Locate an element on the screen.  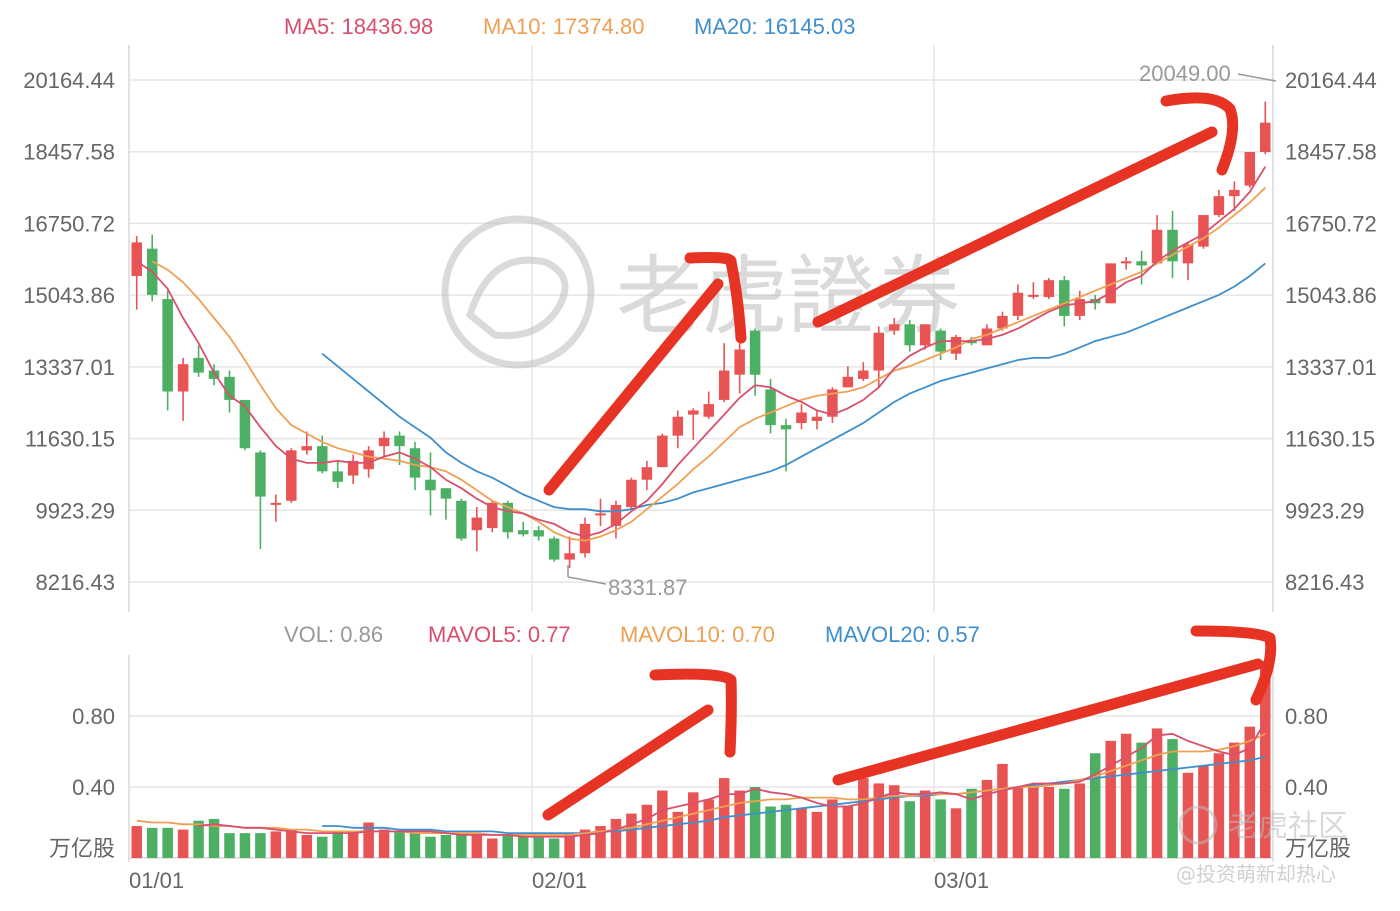
x-tick: 03/01 is located at coordinates (961, 880).